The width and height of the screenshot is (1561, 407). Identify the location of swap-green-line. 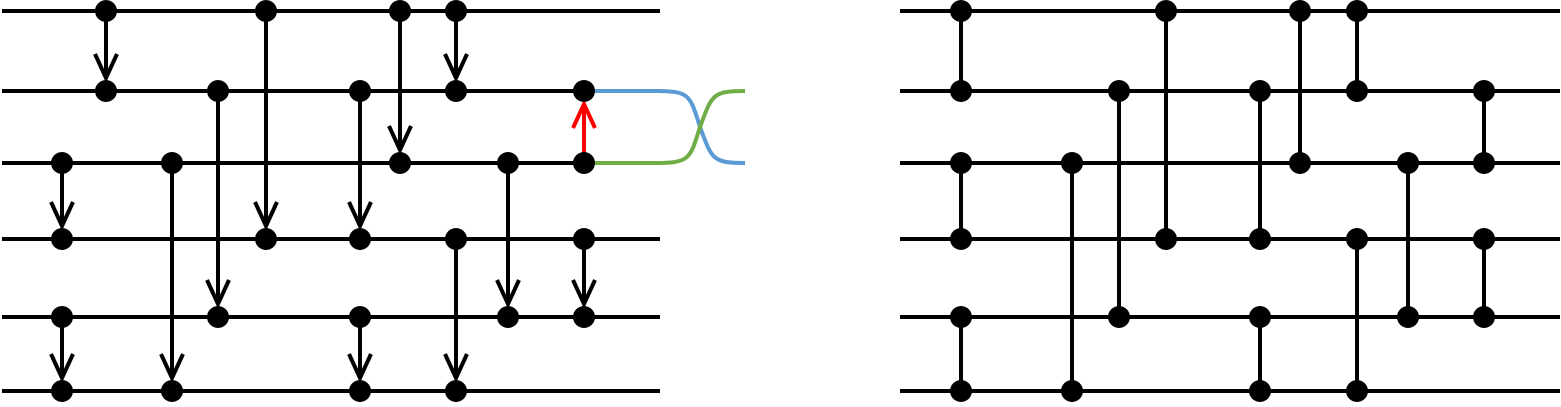
(665, 127).